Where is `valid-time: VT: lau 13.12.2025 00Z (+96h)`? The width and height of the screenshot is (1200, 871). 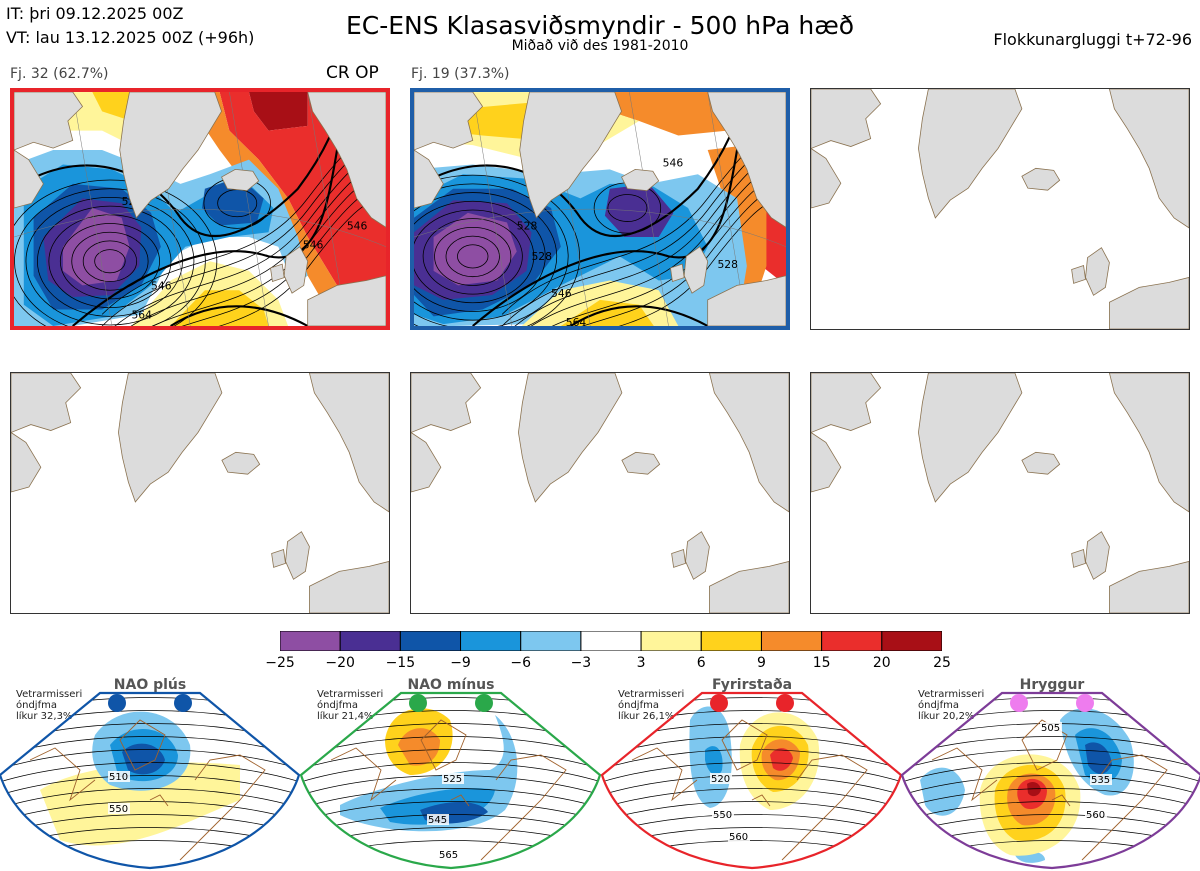
valid-time: VT: lau 13.12.2025 00Z (+96h) is located at coordinates (130, 37).